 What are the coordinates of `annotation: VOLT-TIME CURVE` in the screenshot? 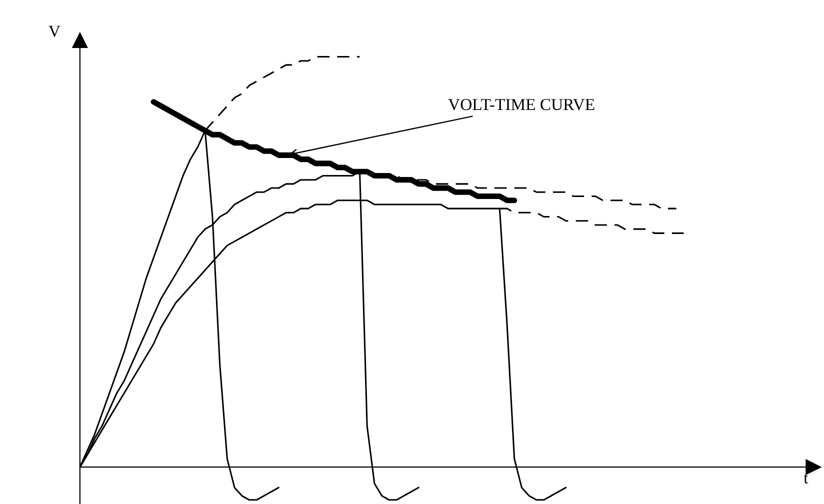 It's located at (521, 104).